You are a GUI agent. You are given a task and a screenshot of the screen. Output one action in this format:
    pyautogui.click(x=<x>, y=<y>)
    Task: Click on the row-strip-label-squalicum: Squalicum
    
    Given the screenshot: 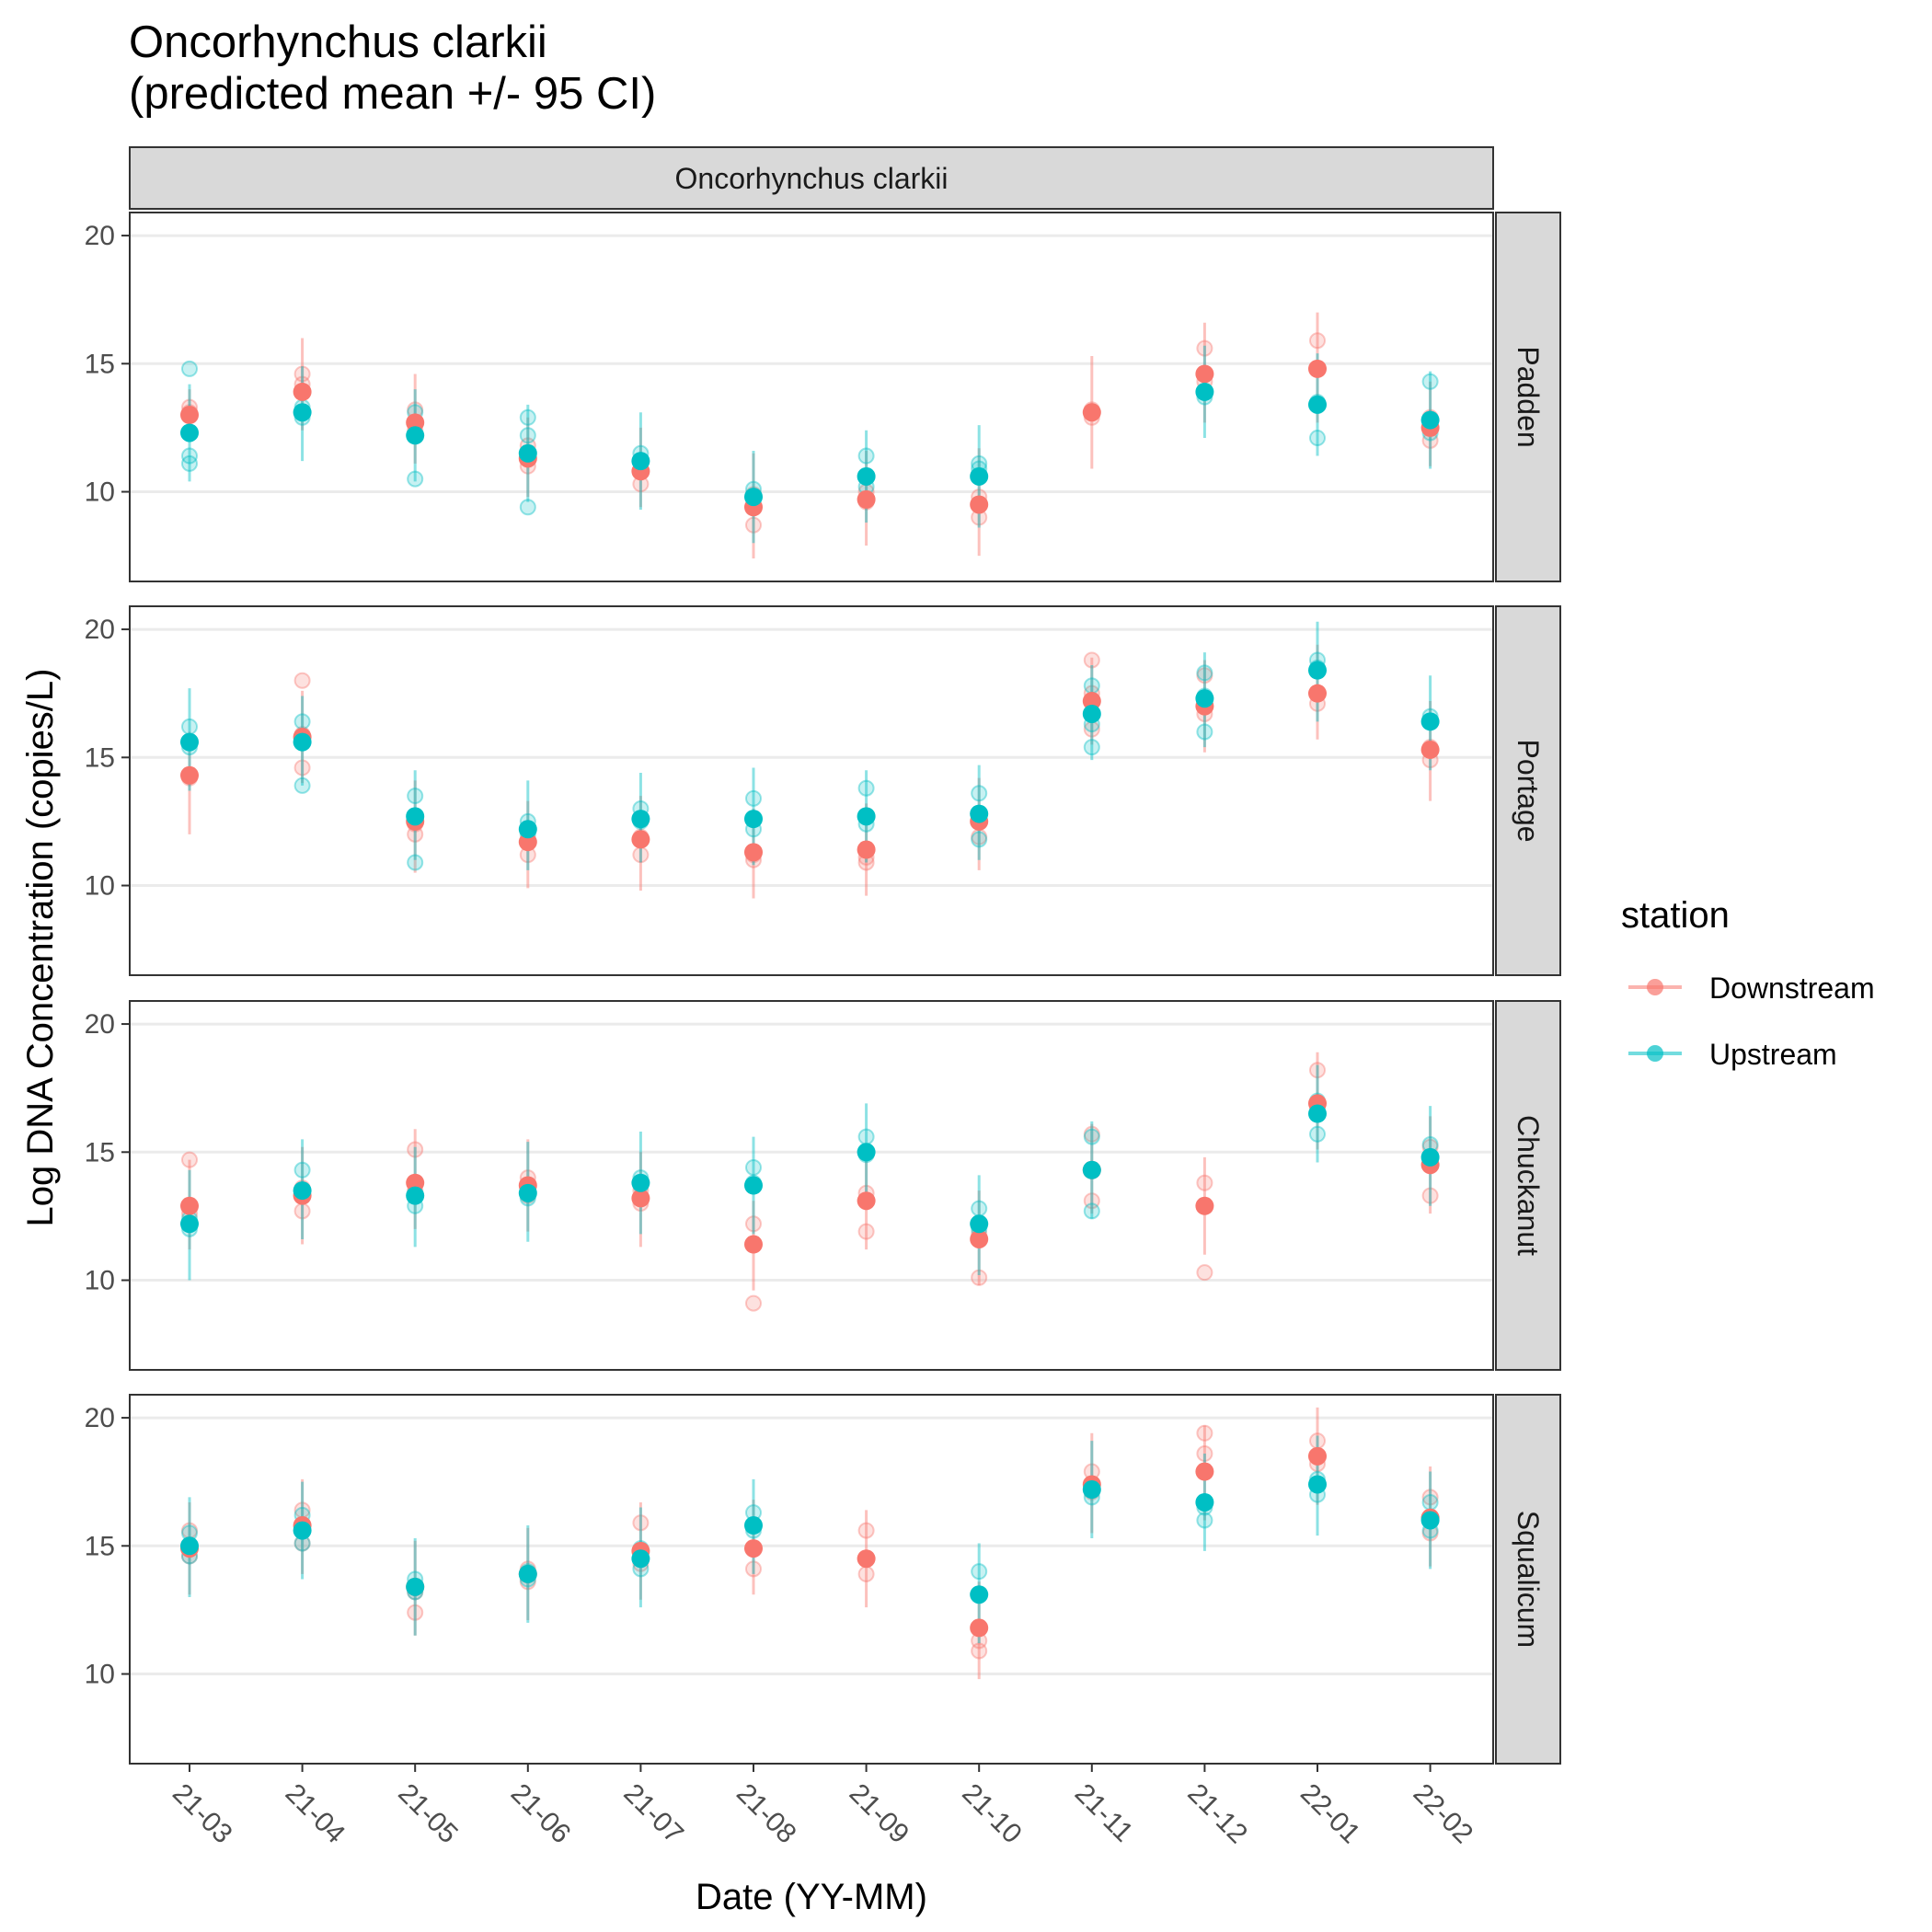 What is the action you would take?
    pyautogui.click(x=1528, y=1579)
    